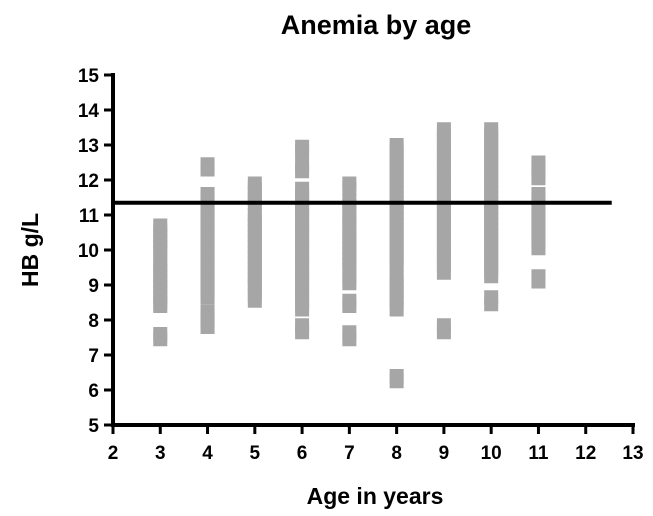 Image resolution: width=653 pixels, height=516 pixels. I want to click on y-axis-label: HB g/L, so click(30, 250).